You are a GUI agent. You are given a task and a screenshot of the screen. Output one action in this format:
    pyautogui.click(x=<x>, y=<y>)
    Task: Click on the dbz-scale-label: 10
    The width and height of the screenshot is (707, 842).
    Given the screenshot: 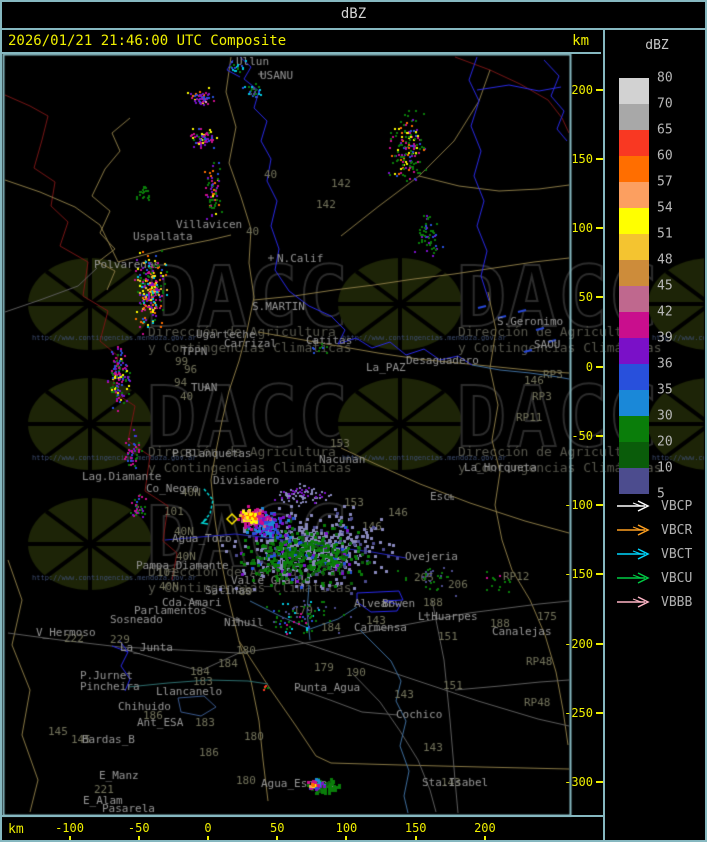 What is the action you would take?
    pyautogui.click(x=665, y=468)
    